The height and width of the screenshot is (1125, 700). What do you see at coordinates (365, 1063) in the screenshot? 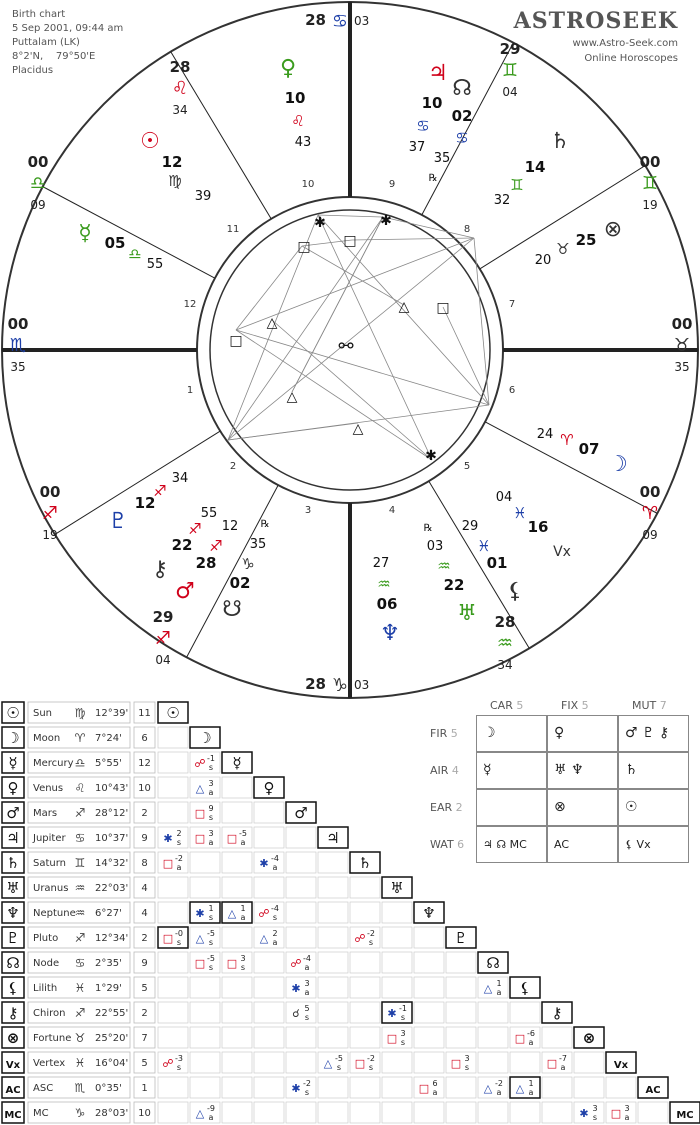
I see `aspect-entry-26: □ -2s` at bounding box center [365, 1063].